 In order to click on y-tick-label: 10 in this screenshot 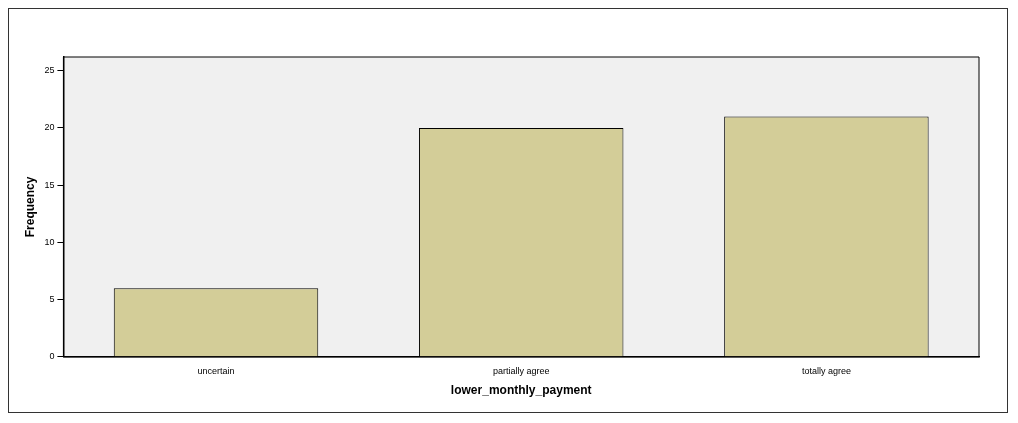, I will do `click(49, 241)`.